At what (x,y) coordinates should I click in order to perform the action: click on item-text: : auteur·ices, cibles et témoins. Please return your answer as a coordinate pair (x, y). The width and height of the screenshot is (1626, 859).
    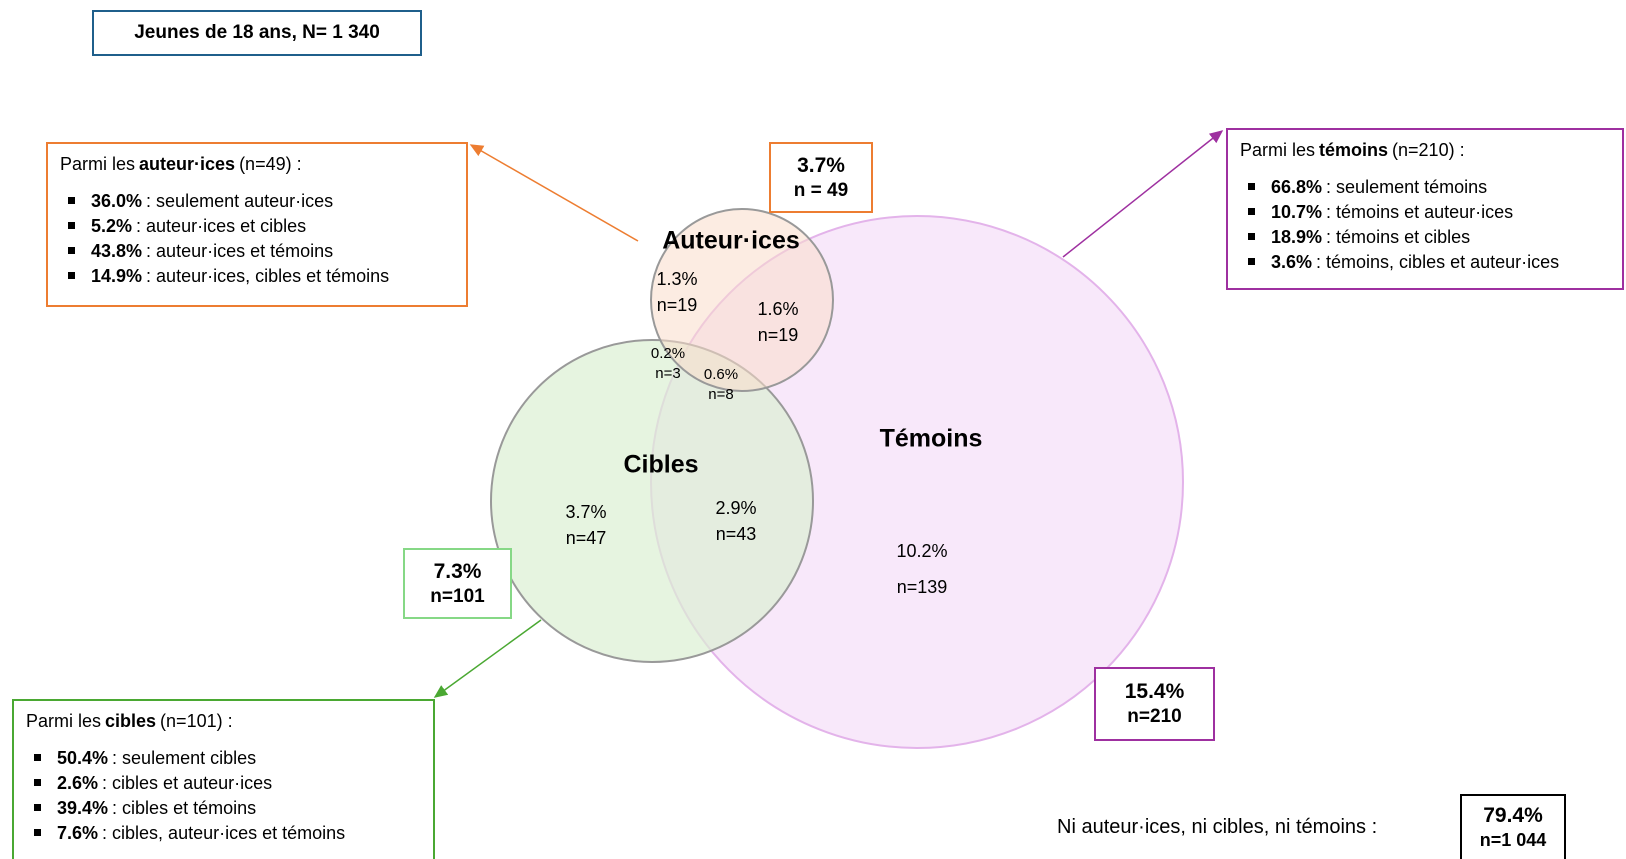
    Looking at the image, I should click on (268, 276).